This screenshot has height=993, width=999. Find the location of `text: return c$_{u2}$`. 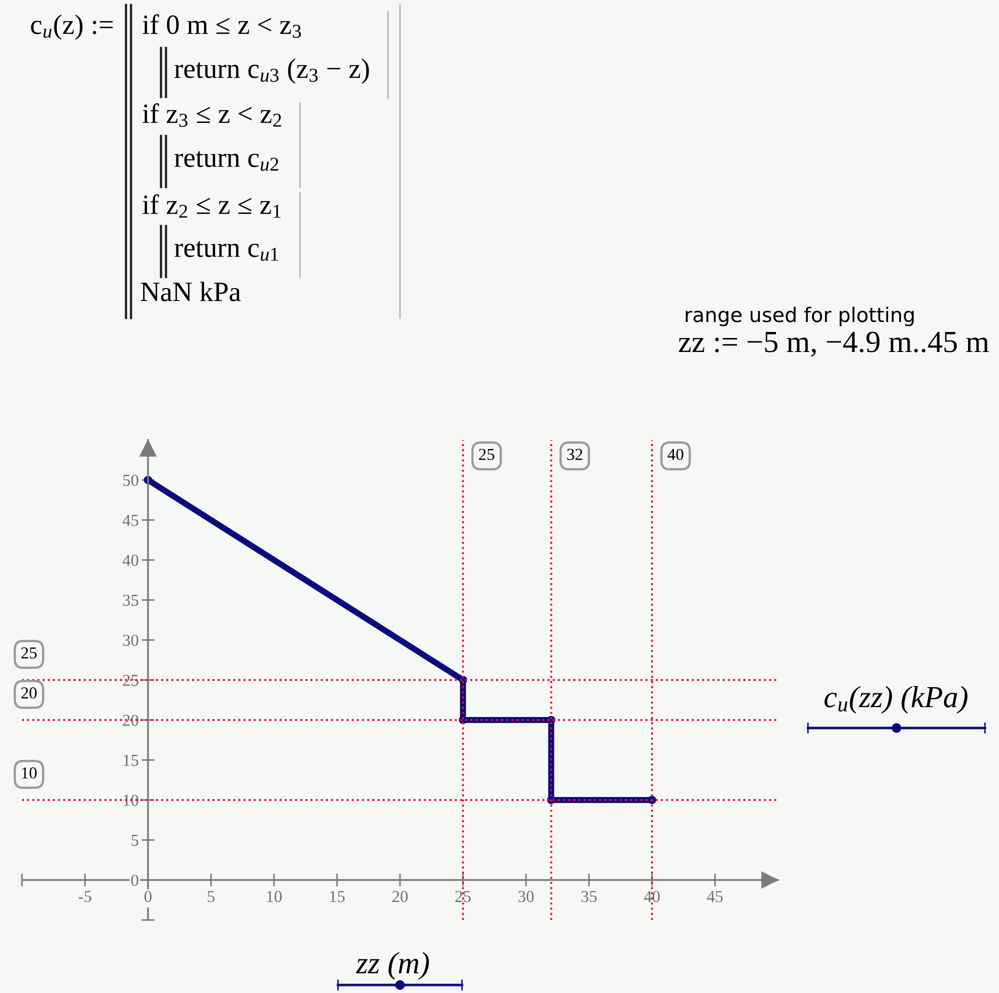

text: return c$_{u2}$ is located at coordinates (226, 161).